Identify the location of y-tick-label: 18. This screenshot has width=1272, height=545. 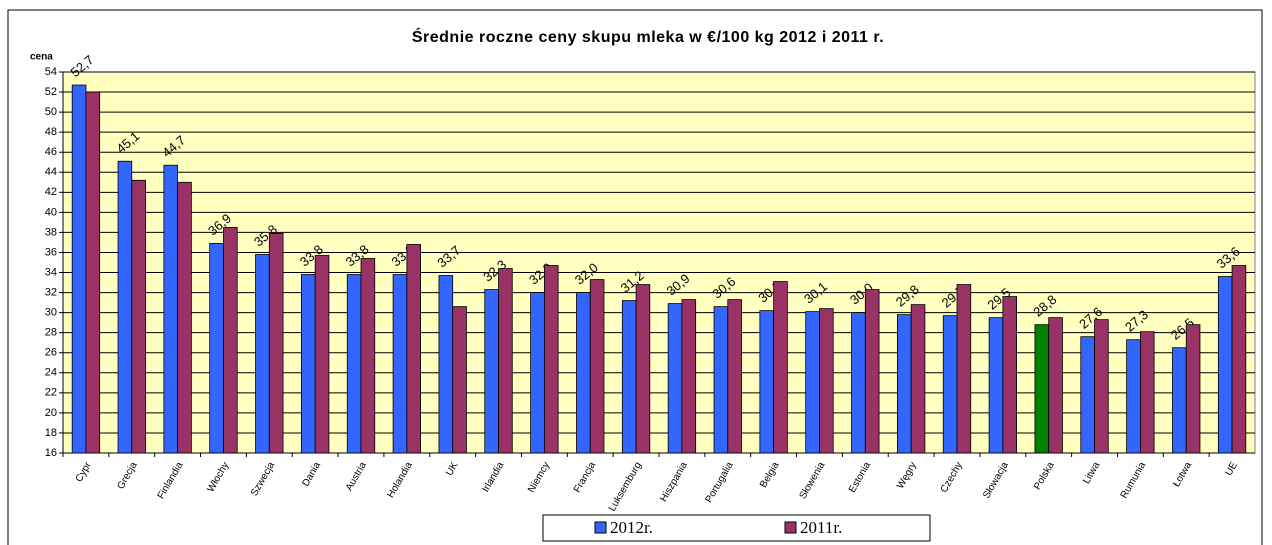
(51, 433).